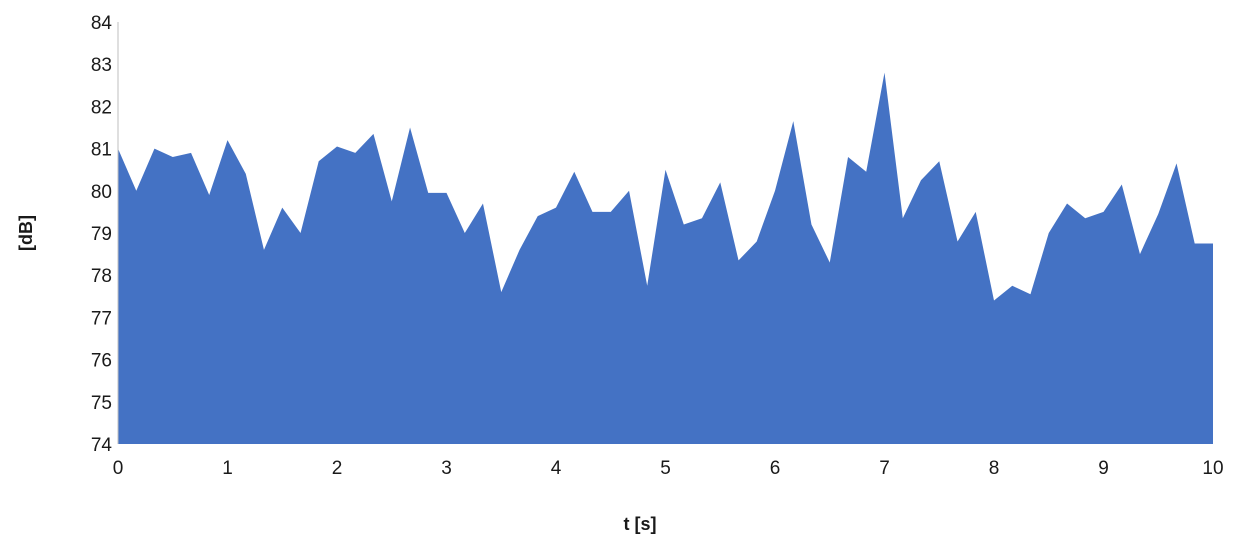 Image resolution: width=1237 pixels, height=536 pixels. What do you see at coordinates (101, 107) in the screenshot?
I see `y-tick-label: 82` at bounding box center [101, 107].